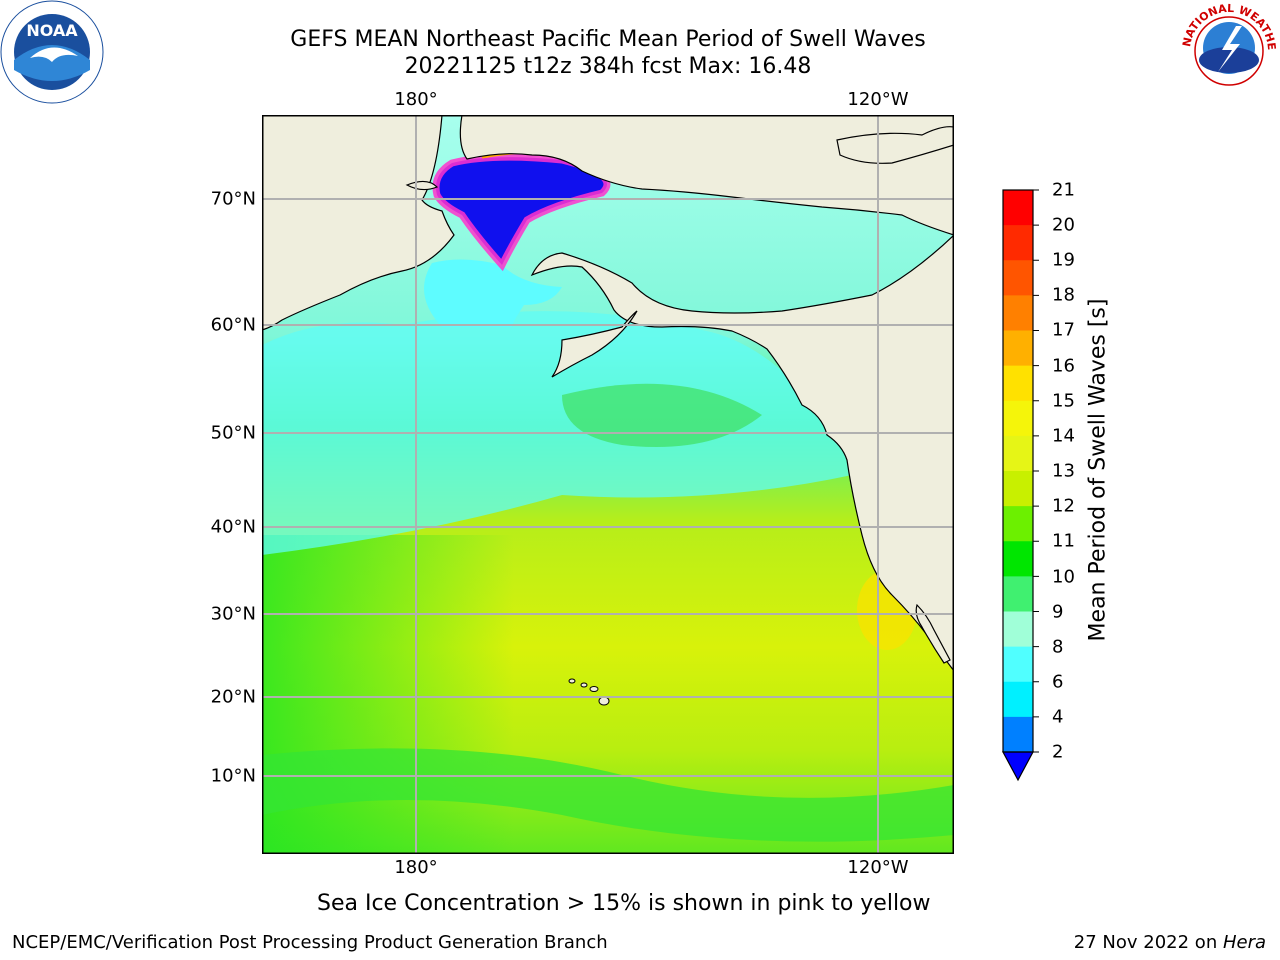 This screenshot has width=1280, height=960. Describe the element at coordinates (1063, 366) in the screenshot. I see `colorbar-tick: 16` at that location.